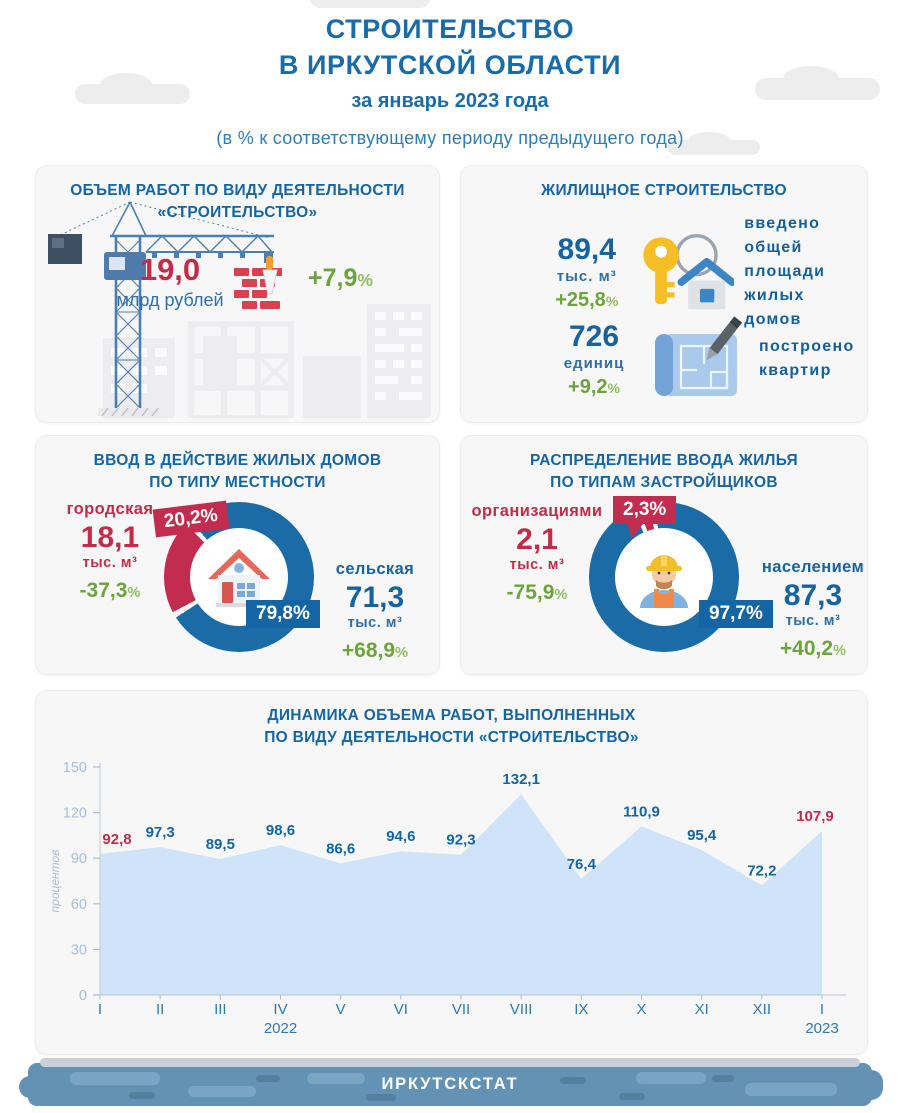 The image size is (900, 1113). I want to click on developers-pop-value: 87,3, so click(813, 595).